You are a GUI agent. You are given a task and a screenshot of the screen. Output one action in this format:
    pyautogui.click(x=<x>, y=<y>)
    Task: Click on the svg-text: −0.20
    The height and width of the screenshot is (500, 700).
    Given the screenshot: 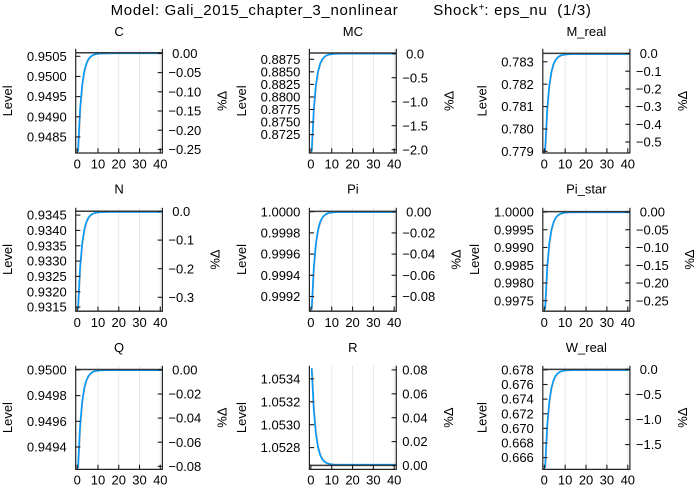 What is the action you would take?
    pyautogui.click(x=184, y=130)
    